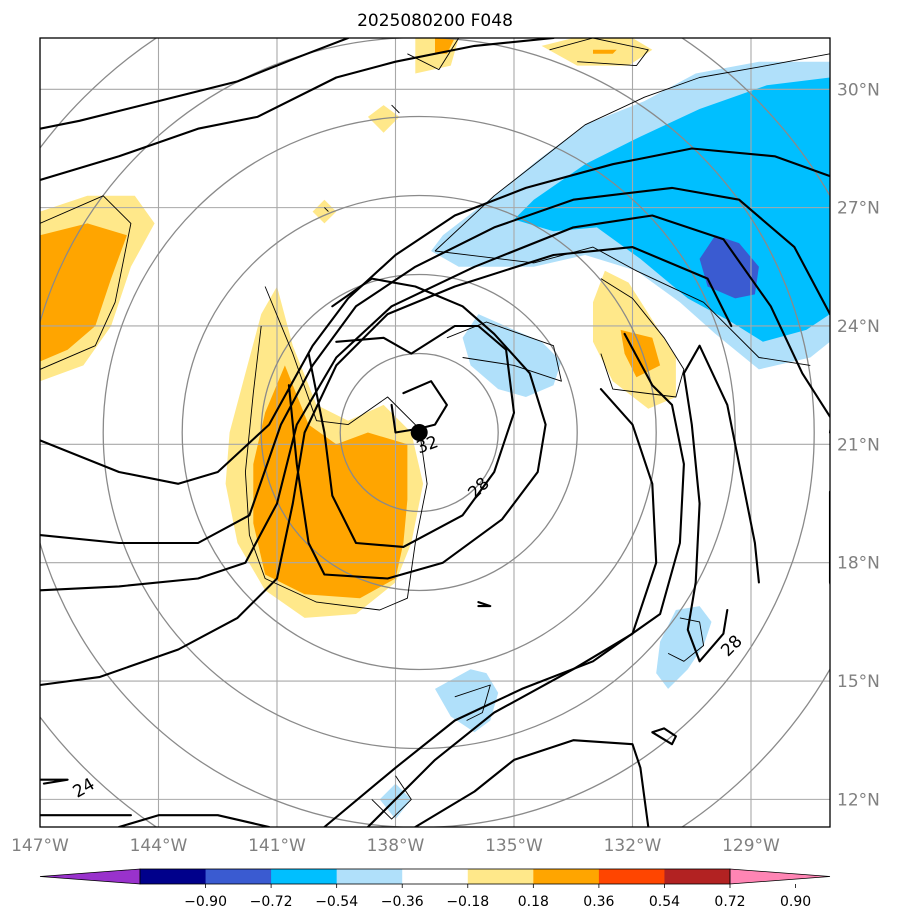  I want to click on colorbar-tick-label: 0.90, so click(795, 902).